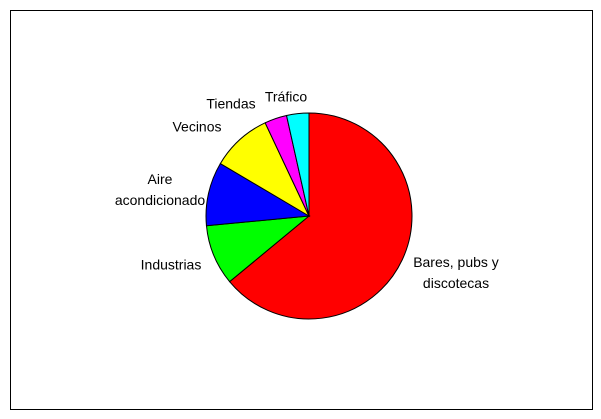  I want to click on slice-label: Tiendas, so click(231, 103).